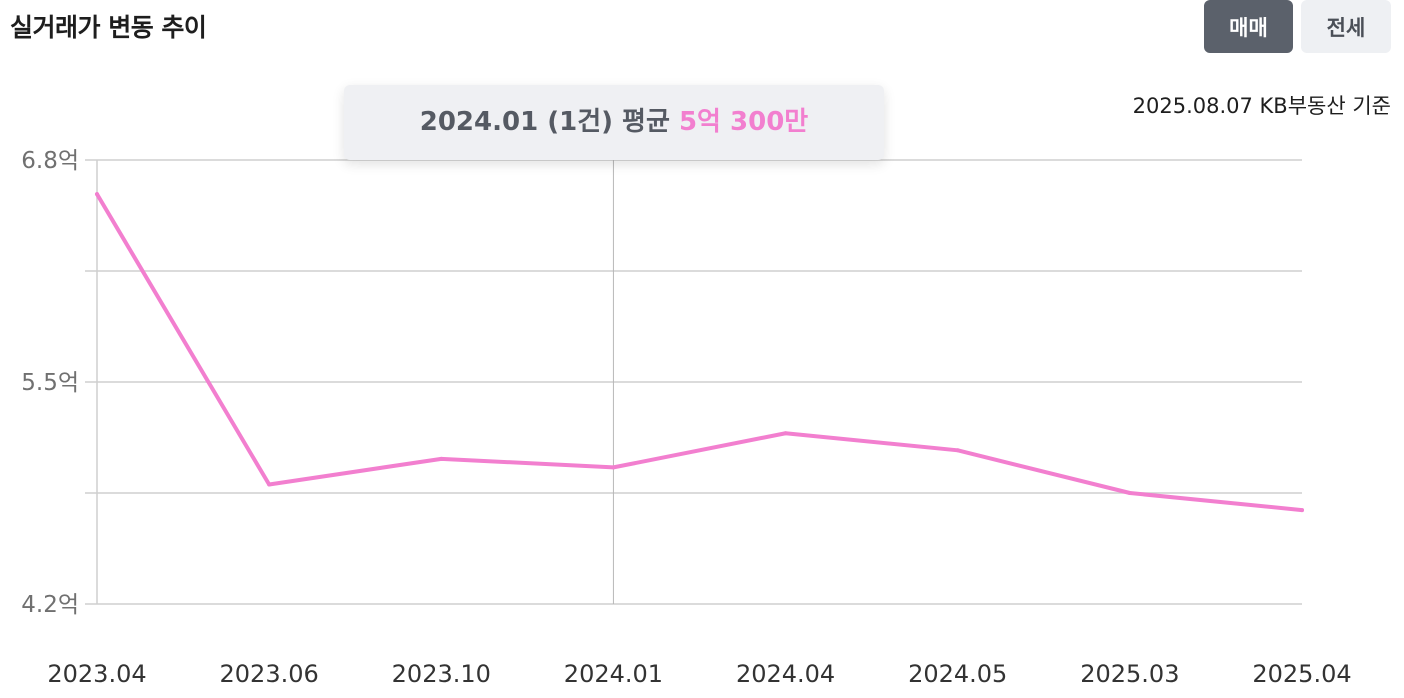 The width and height of the screenshot is (1404, 698). Describe the element at coordinates (50, 161) in the screenshot. I see `y-tick-label: 6.8억` at that location.